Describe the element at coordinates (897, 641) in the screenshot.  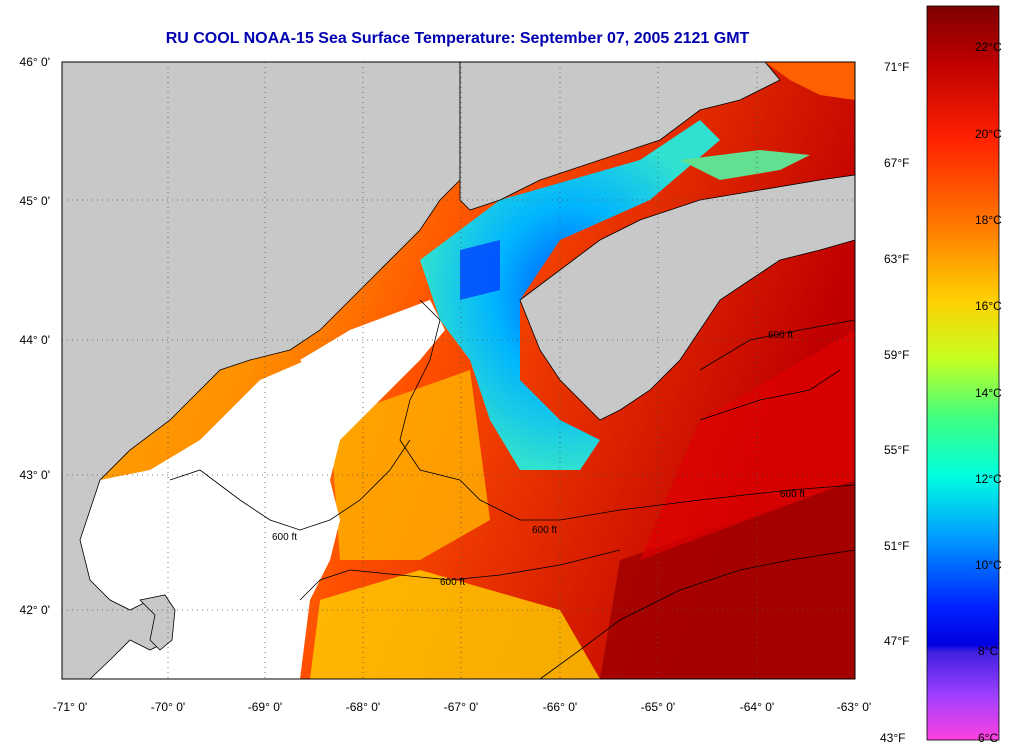
I see `colorbar-f-label: 47°F` at that location.